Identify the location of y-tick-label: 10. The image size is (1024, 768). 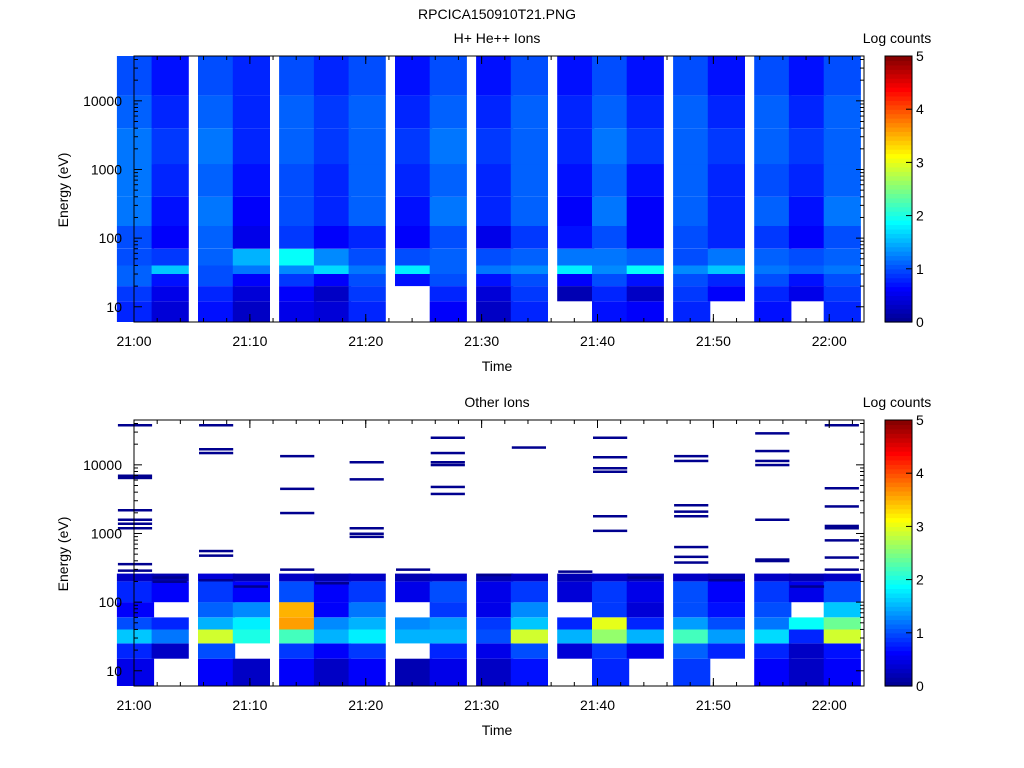
(114, 307).